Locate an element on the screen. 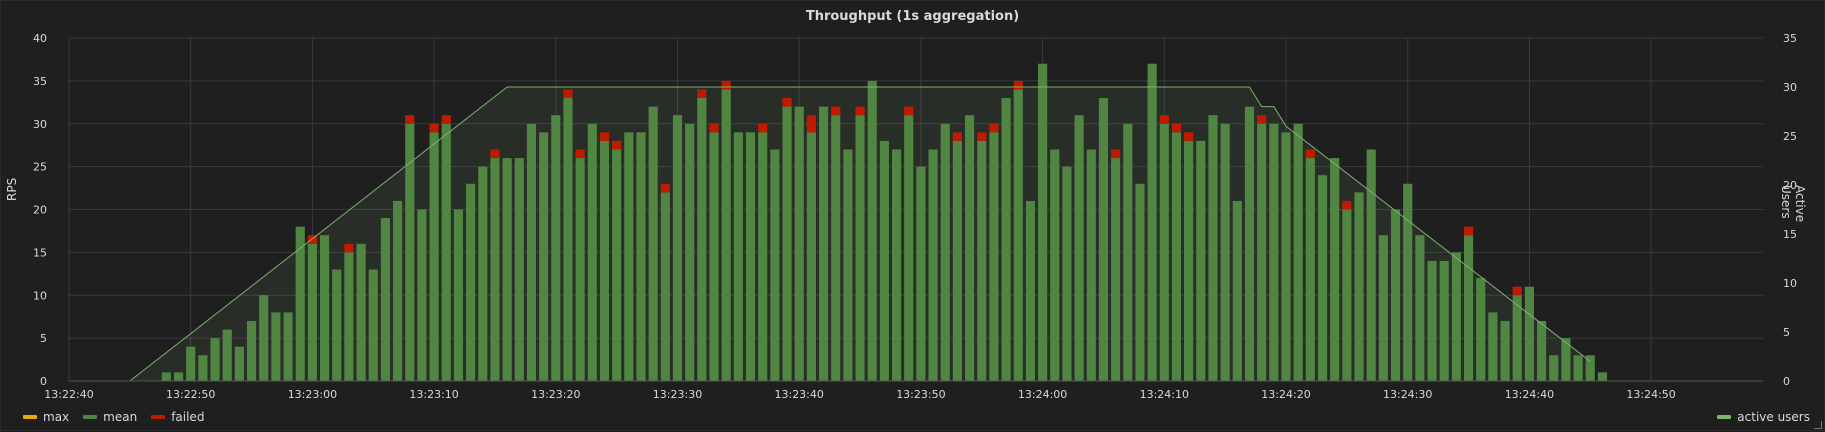 This screenshot has width=1825, height=432. x-tick-label: 13:23:50 is located at coordinates (920, 394).